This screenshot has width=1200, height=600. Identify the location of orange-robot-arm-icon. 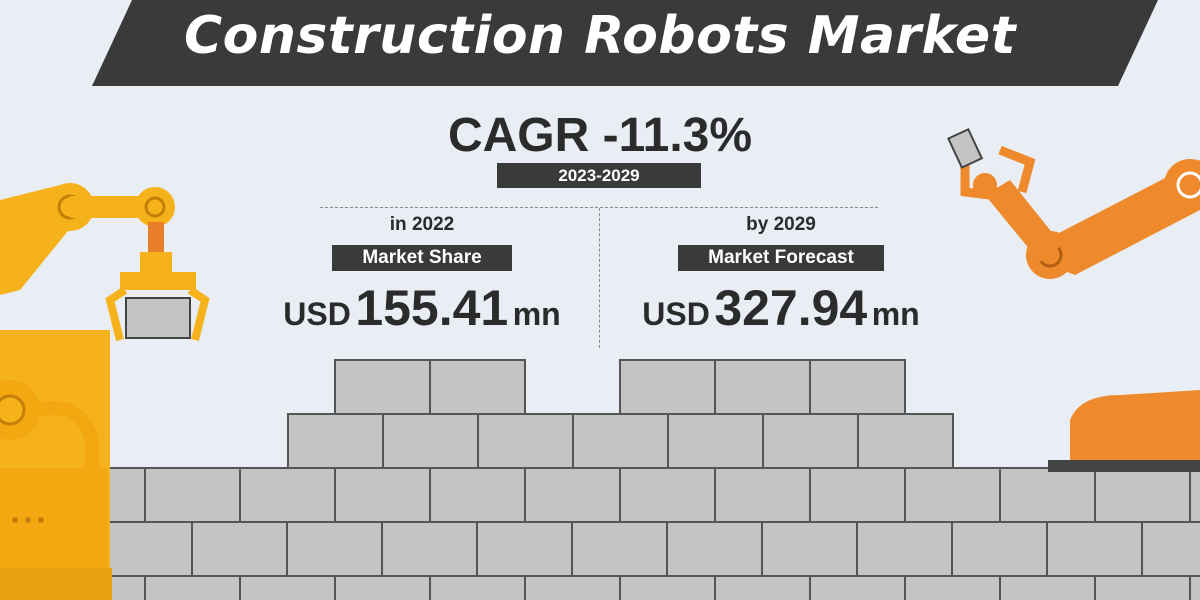
(1073, 299).